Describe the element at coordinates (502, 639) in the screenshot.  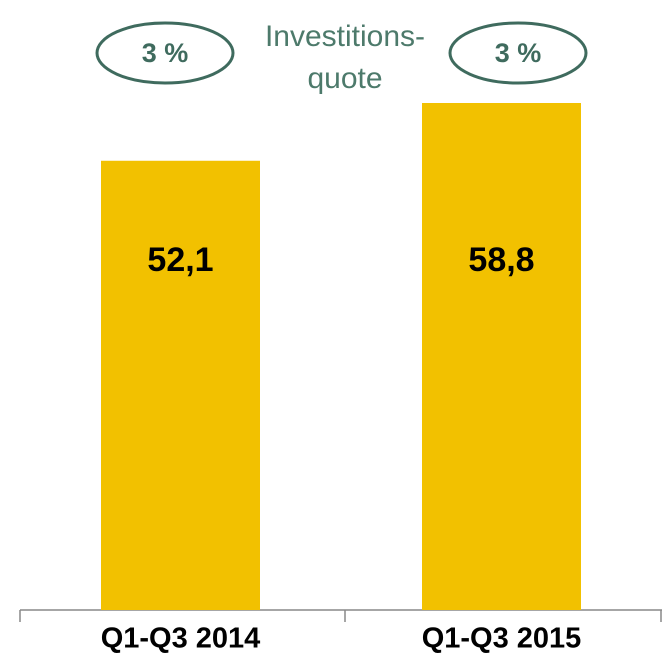
I see `x-tick-label: Q1-Q3 2015` at that location.